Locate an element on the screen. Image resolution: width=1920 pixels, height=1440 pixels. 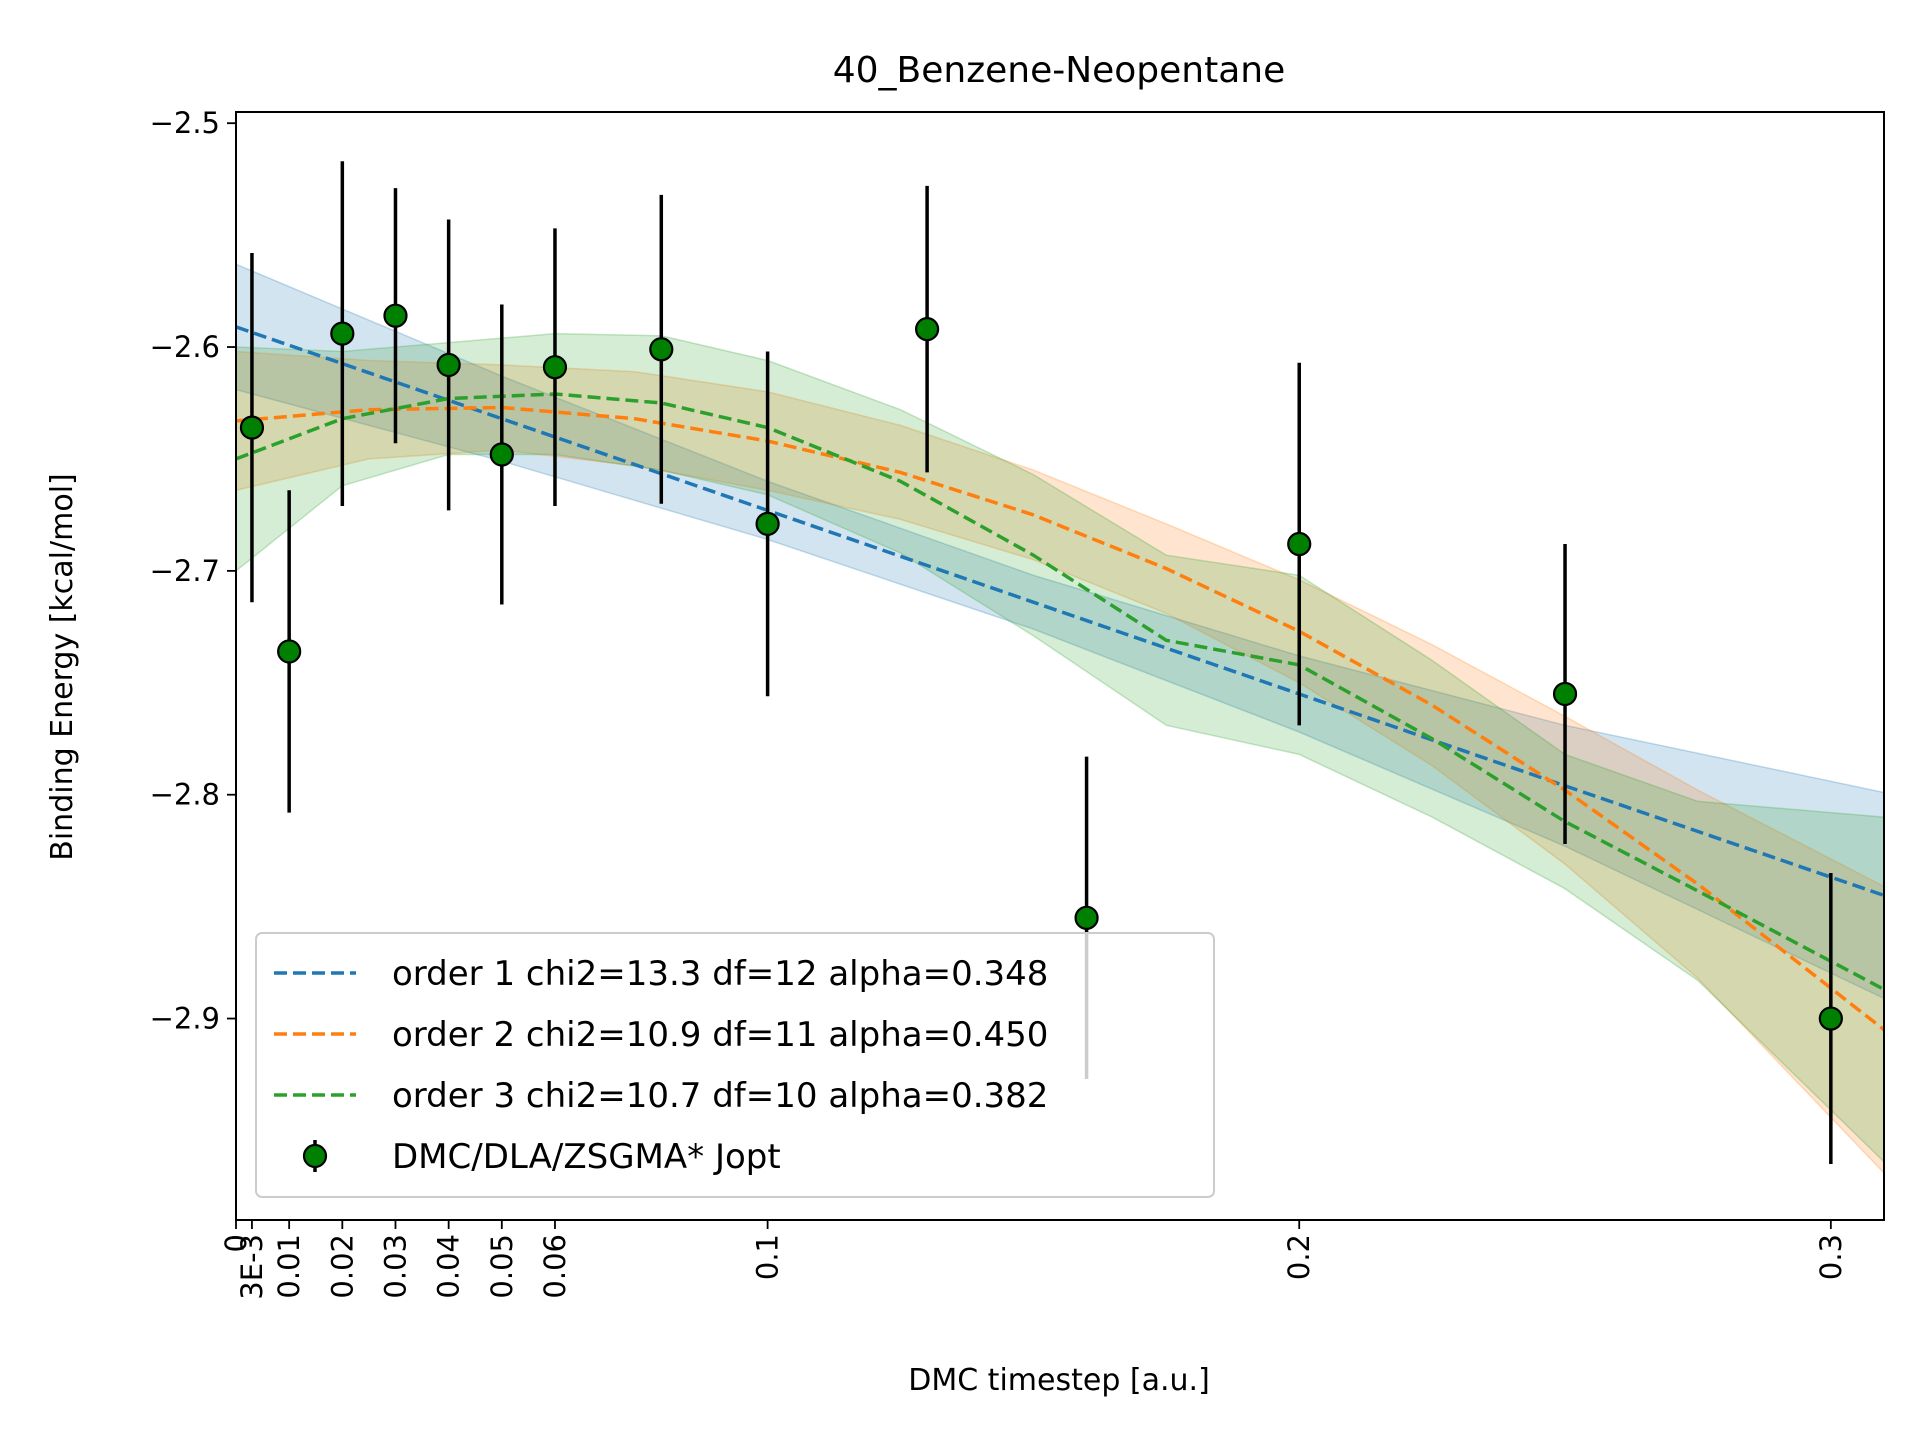
x-tick-label-4: 0.03 is located at coordinates (395, 1266).